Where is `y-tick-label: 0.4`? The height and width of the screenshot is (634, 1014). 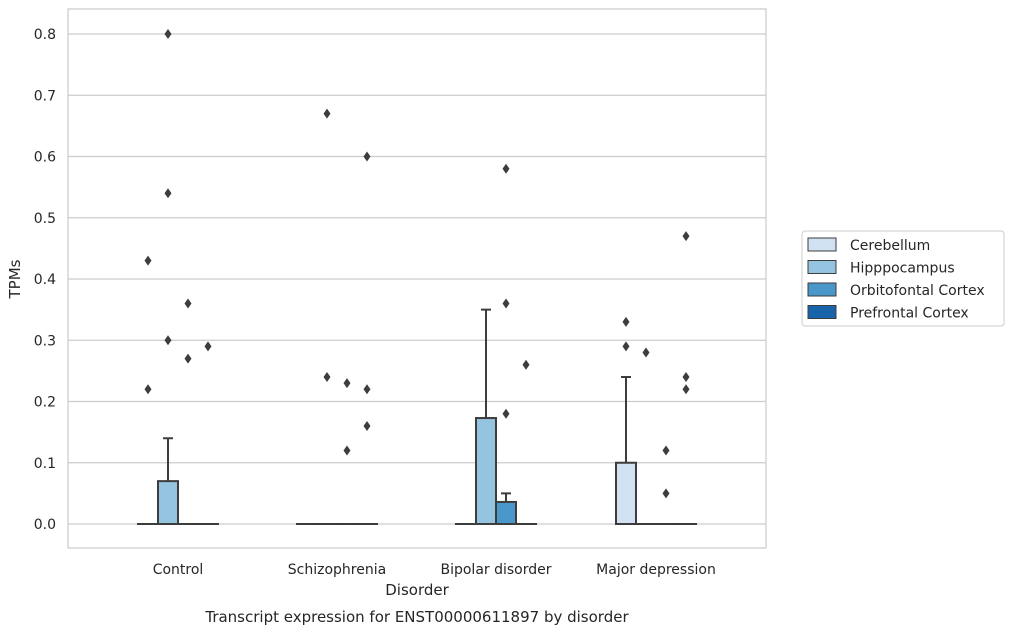
y-tick-label: 0.4 is located at coordinates (45, 280).